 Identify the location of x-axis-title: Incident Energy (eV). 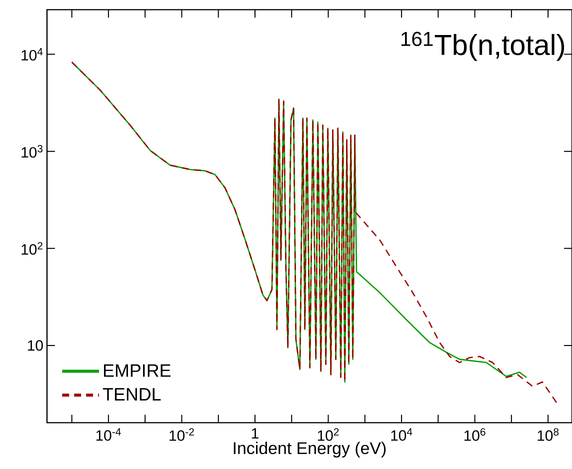
(310, 450).